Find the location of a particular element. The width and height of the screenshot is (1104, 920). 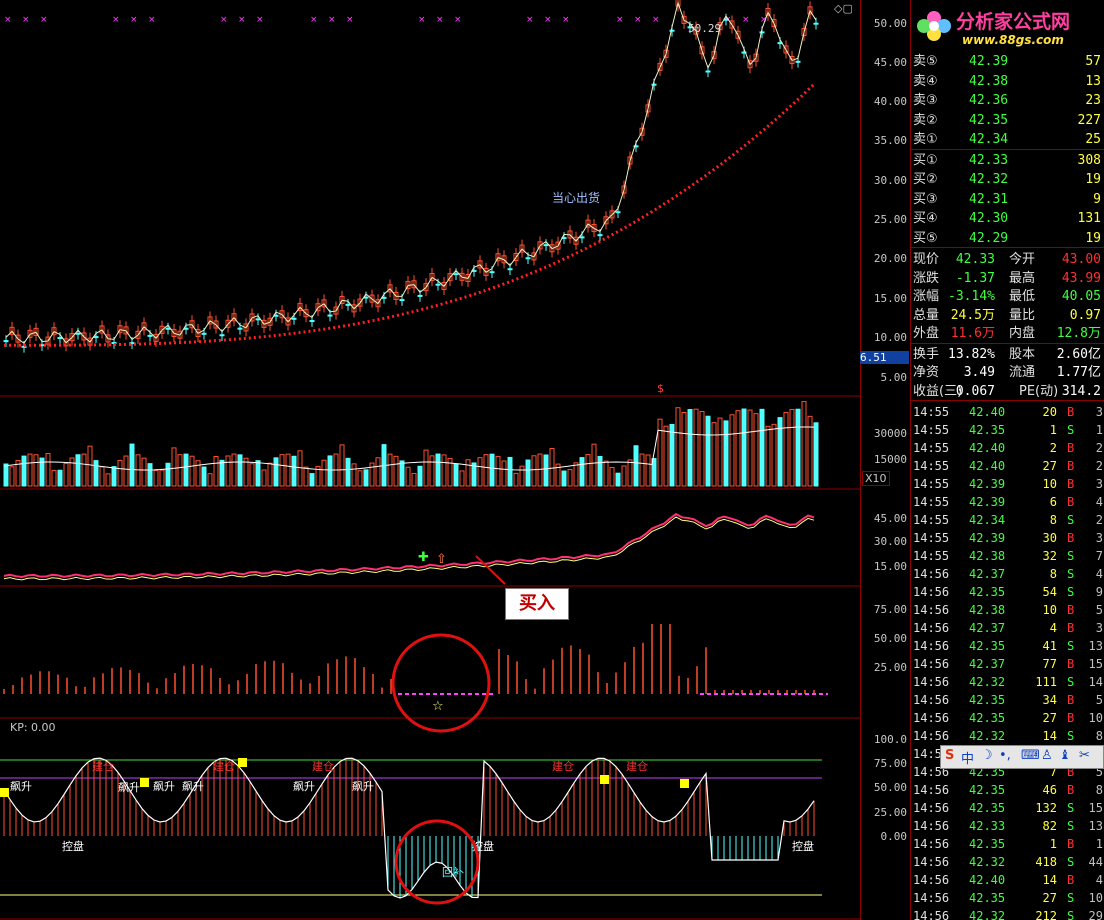

tick-row: 14:56 42.35 41 S 13 is located at coordinates (1007, 646).